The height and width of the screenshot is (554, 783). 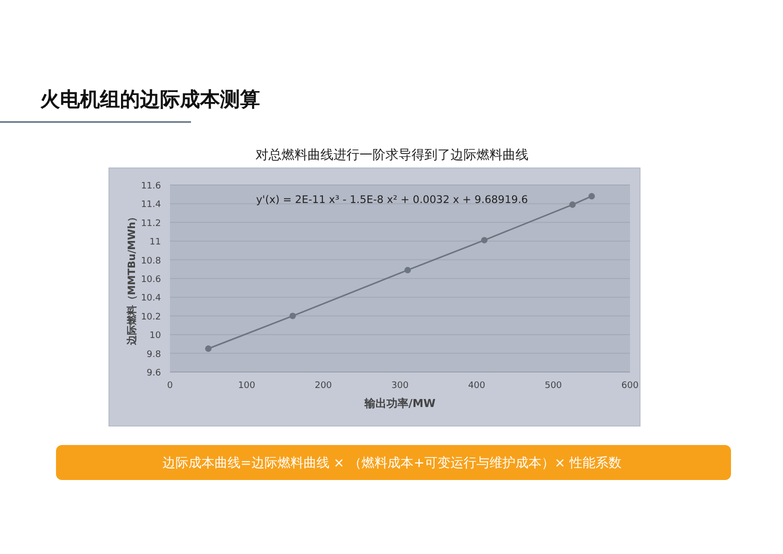 I want to click on y-tick-label: 10.2, so click(x=150, y=317).